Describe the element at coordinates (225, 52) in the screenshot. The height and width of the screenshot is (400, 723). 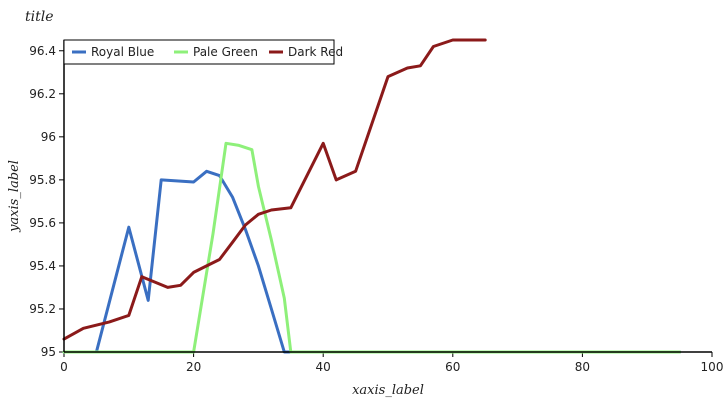
I see `legend-label-pale-green: Pale Green` at that location.